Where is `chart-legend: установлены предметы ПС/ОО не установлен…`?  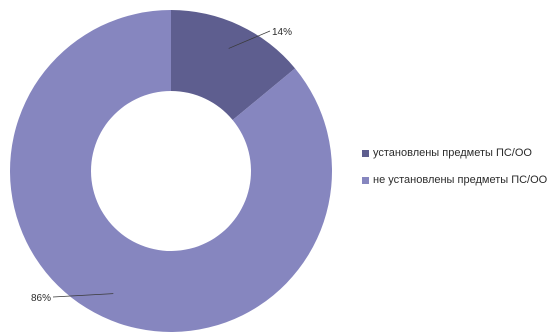 chart-legend: установлены предметы ПС/ОО не установлен… is located at coordinates (454, 166).